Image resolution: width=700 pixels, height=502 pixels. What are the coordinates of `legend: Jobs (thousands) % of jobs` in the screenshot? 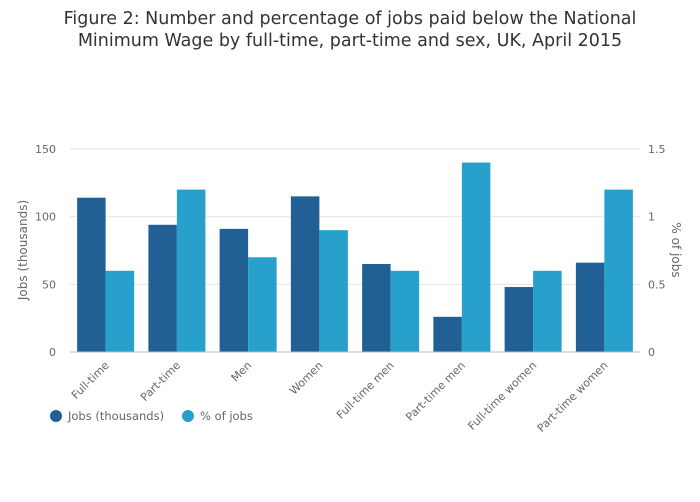 It's located at (151, 416).